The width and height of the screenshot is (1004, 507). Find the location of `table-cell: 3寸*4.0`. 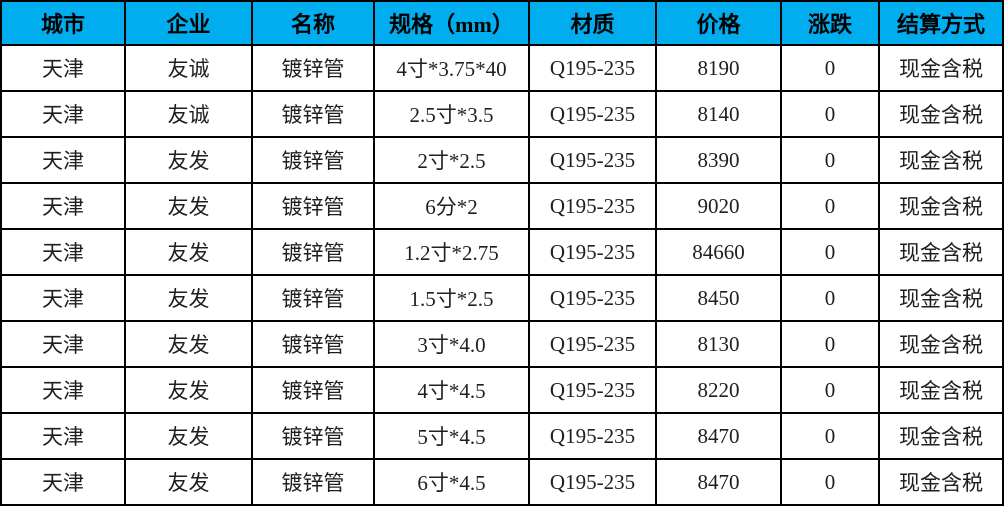

table-cell: 3寸*4.0 is located at coordinates (451, 344).